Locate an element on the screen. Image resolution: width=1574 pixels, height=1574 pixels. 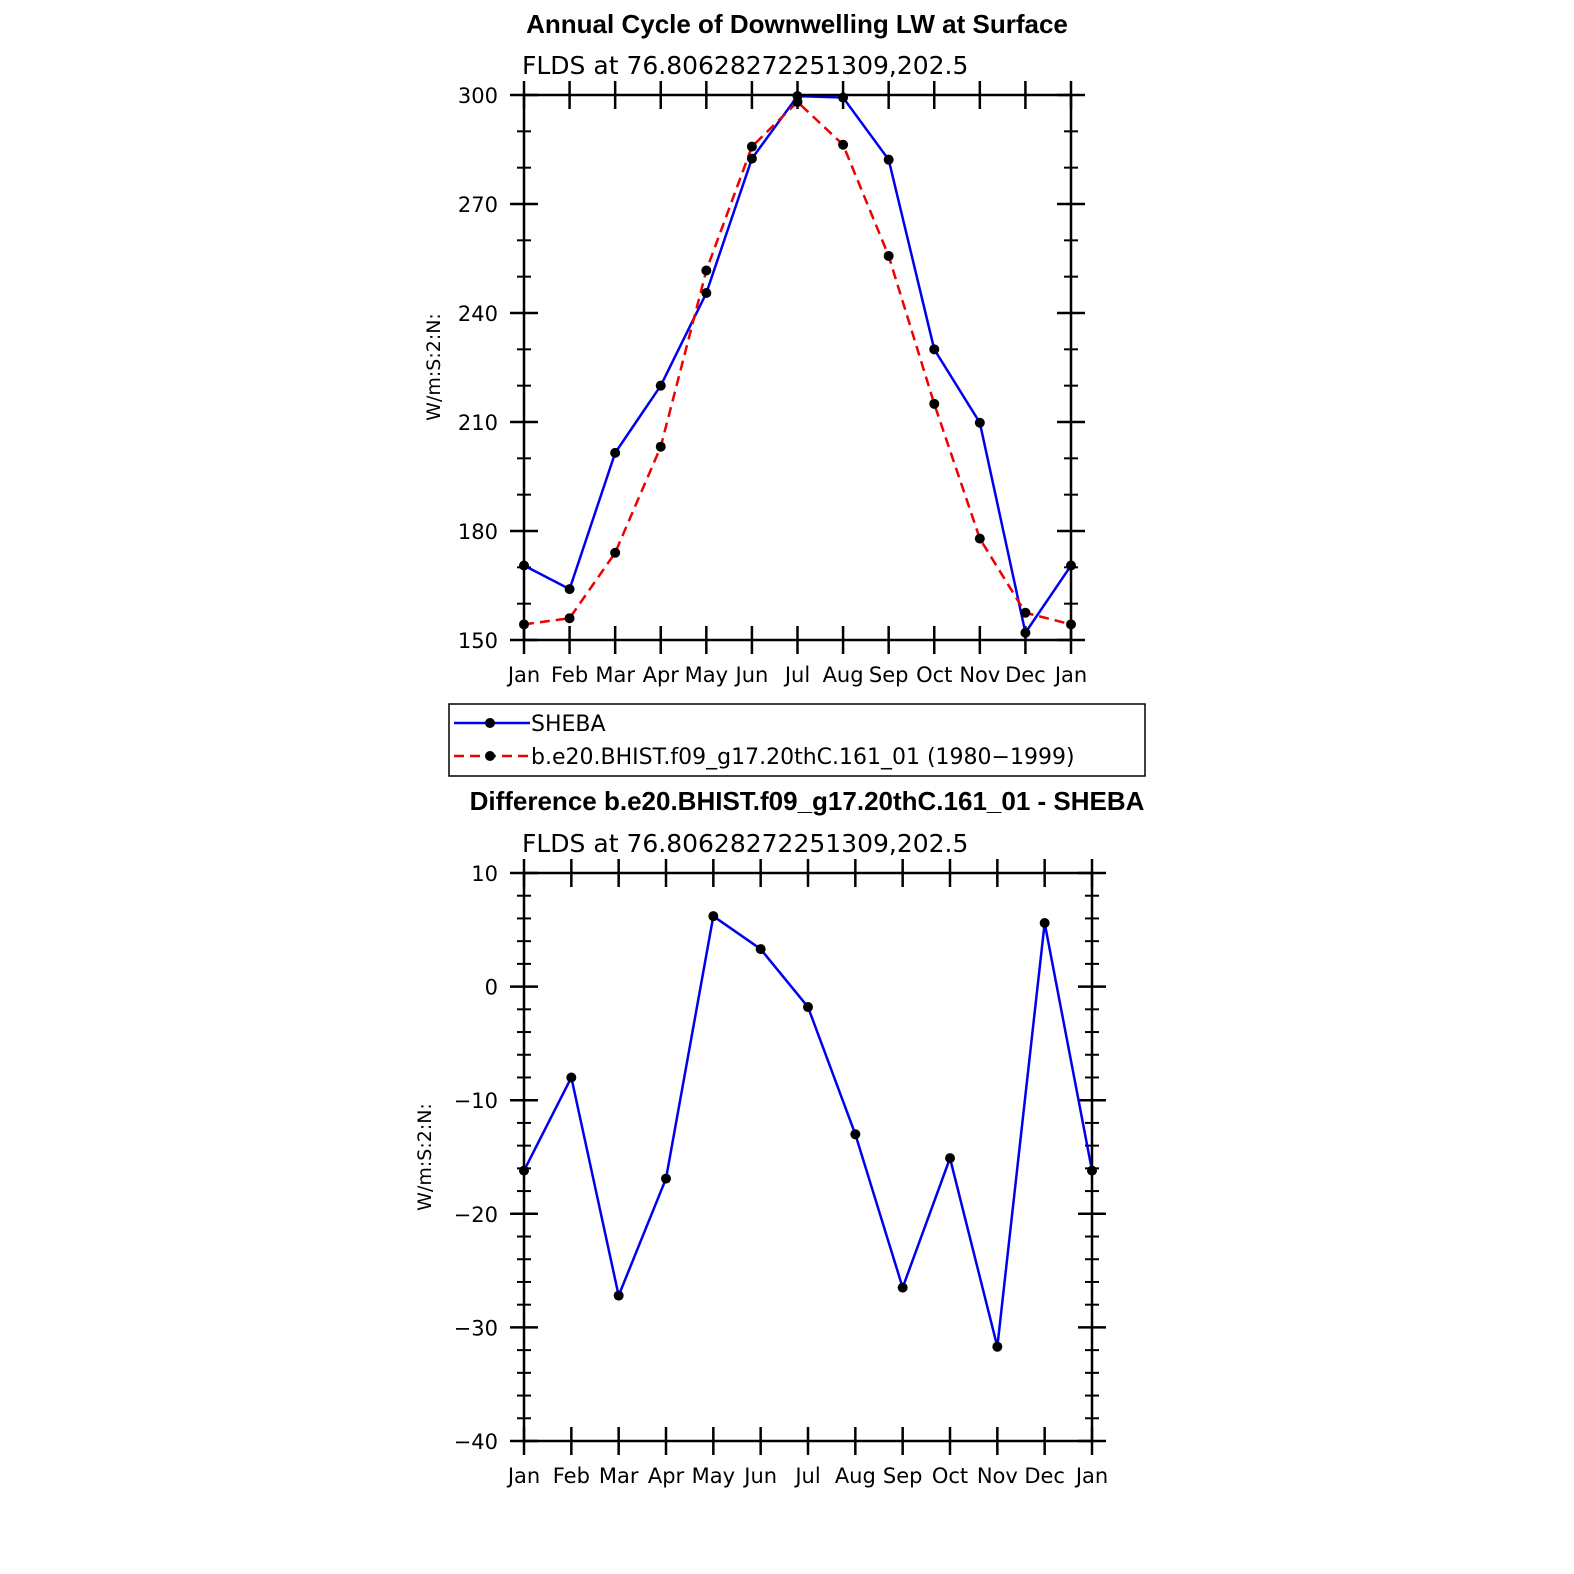
y-tick-label: 240 is located at coordinates (478, 314).